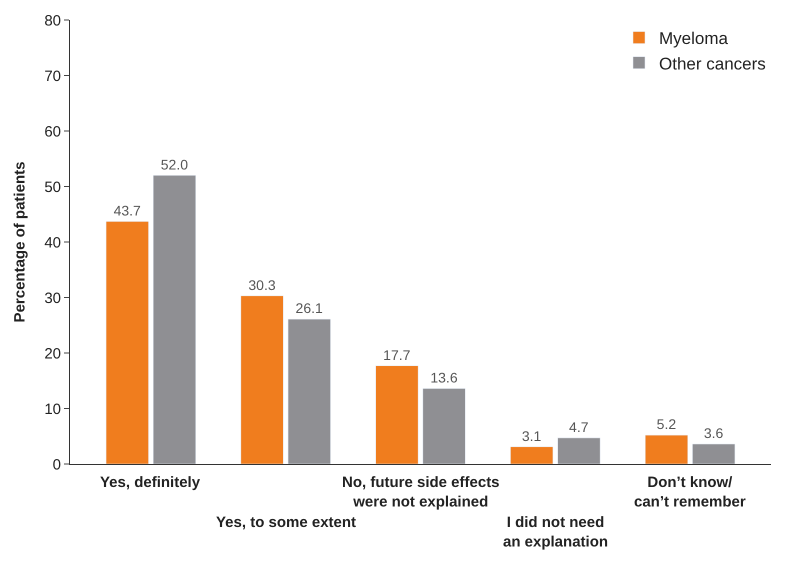 This screenshot has height=574, width=791. What do you see at coordinates (262, 284) in the screenshot?
I see `data-label: 30.3` at bounding box center [262, 284].